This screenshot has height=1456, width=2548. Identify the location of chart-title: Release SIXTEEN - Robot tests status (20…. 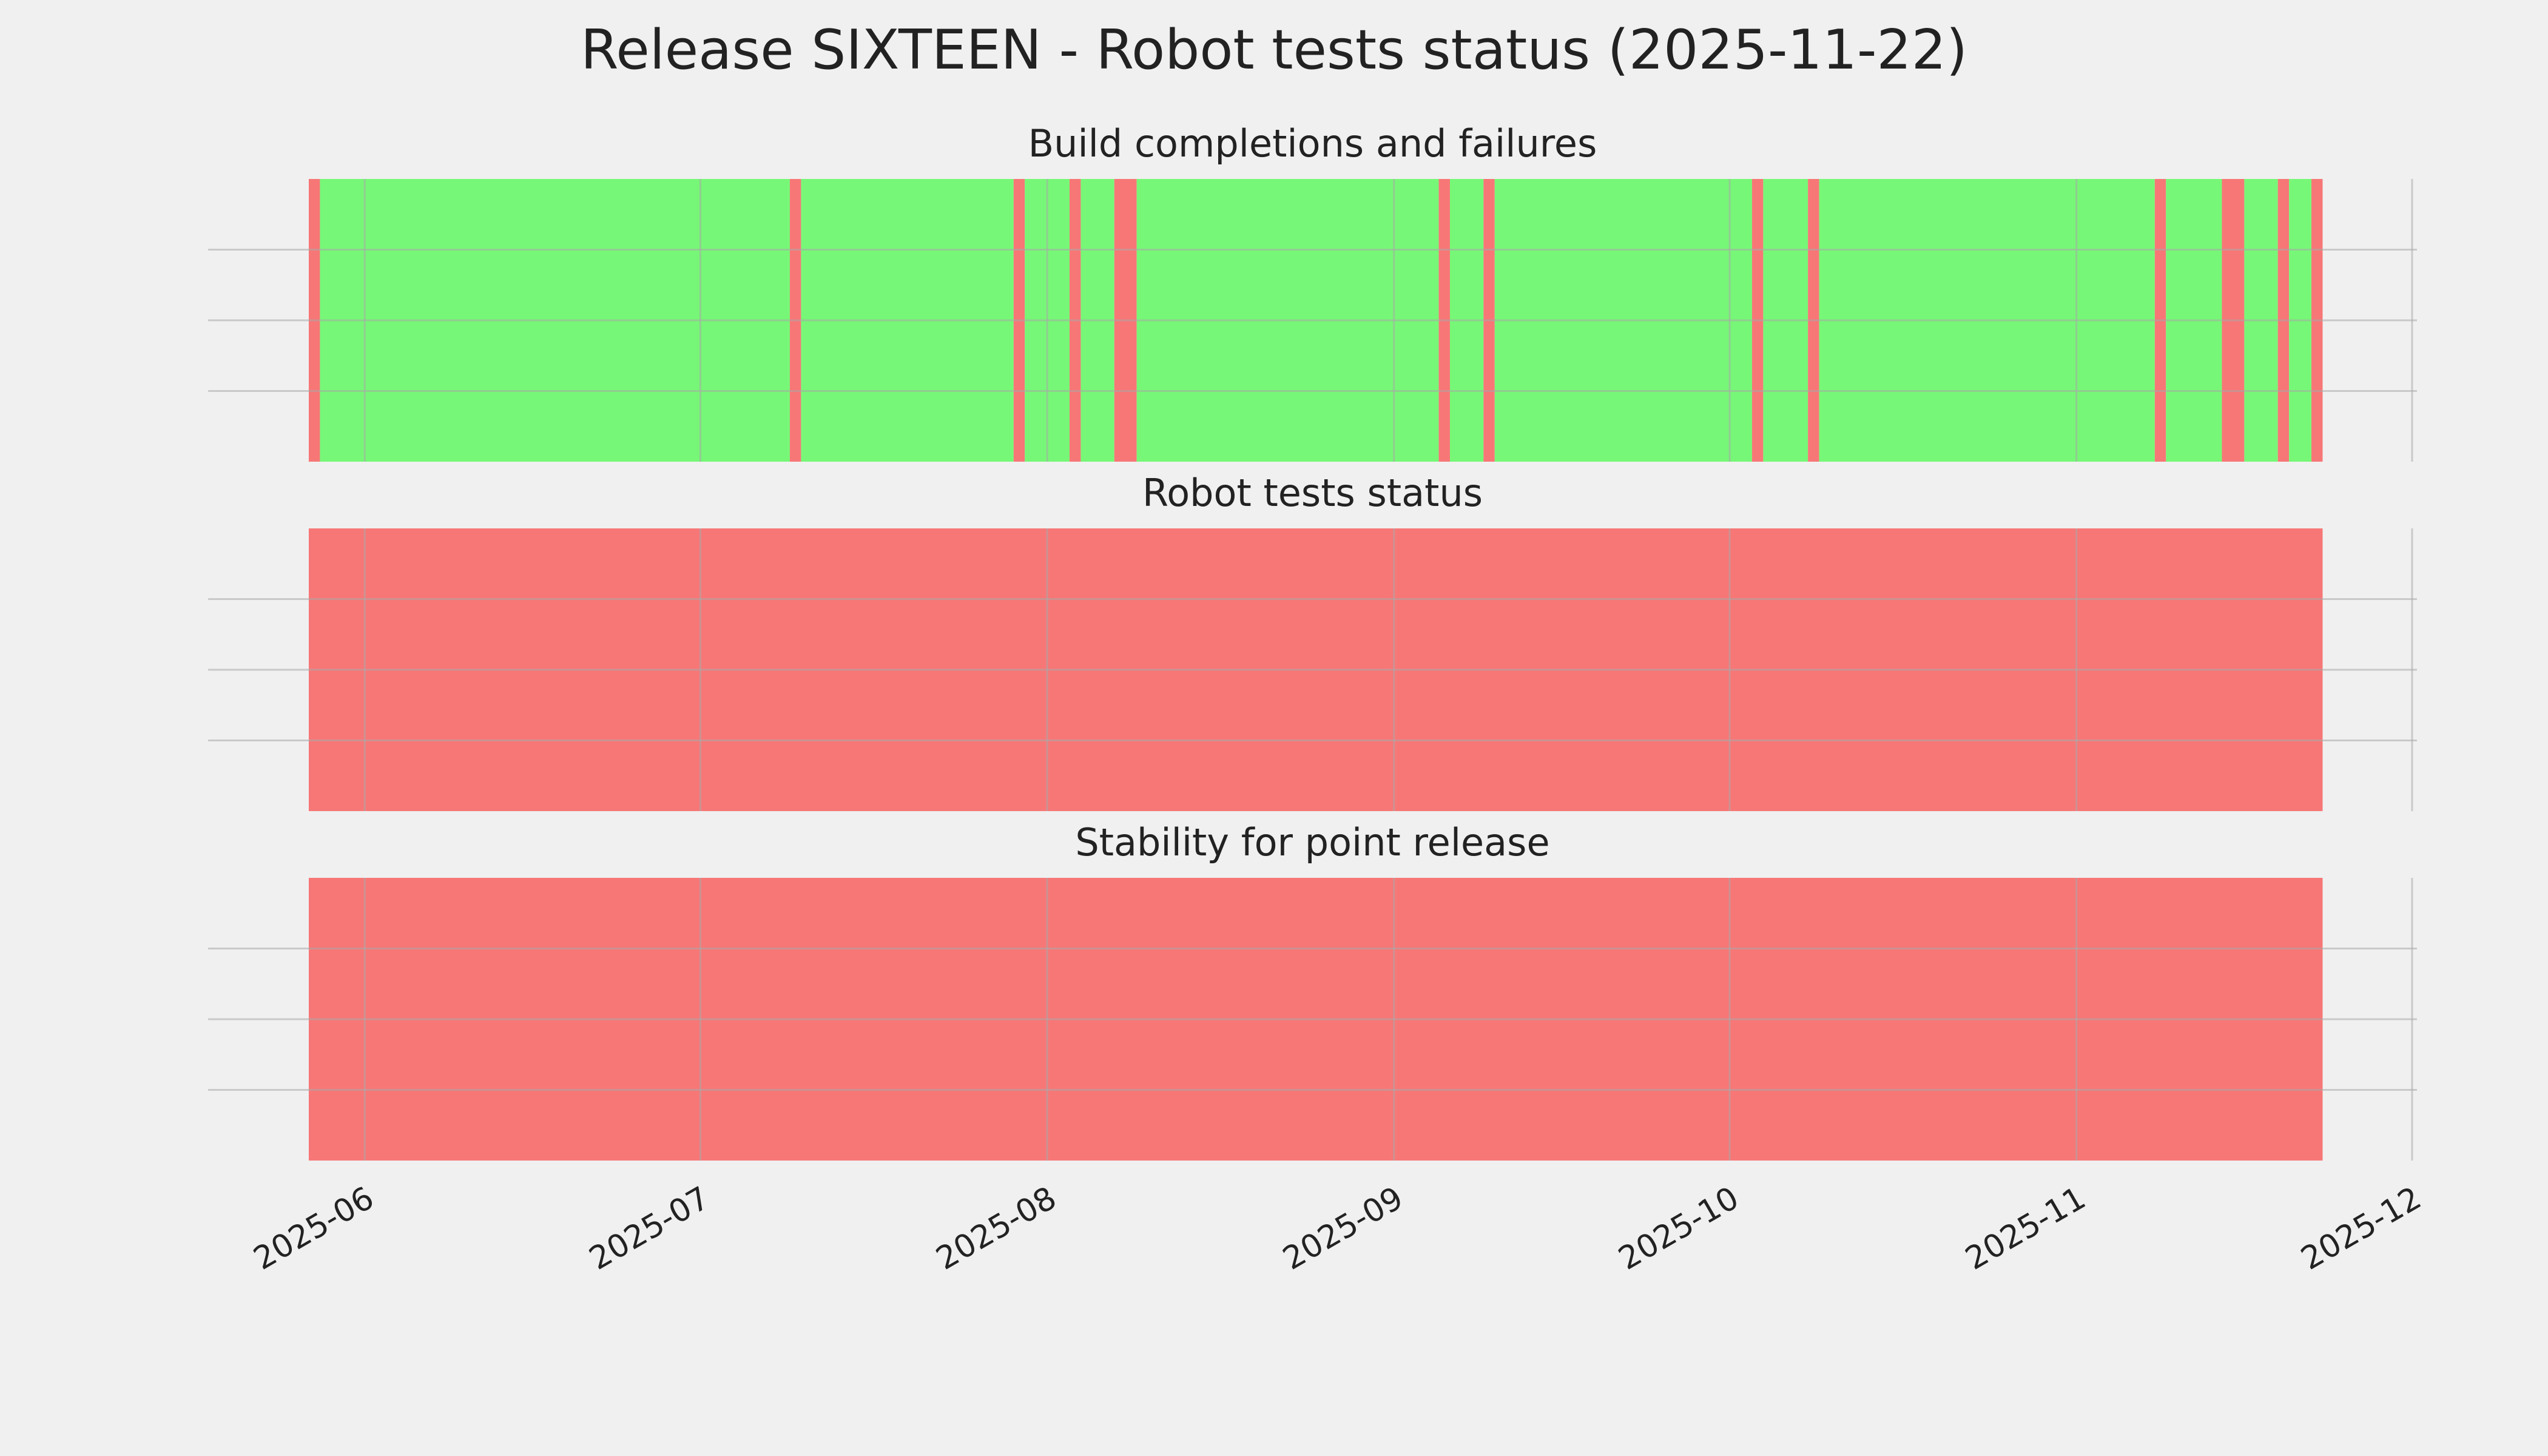
(1274, 50).